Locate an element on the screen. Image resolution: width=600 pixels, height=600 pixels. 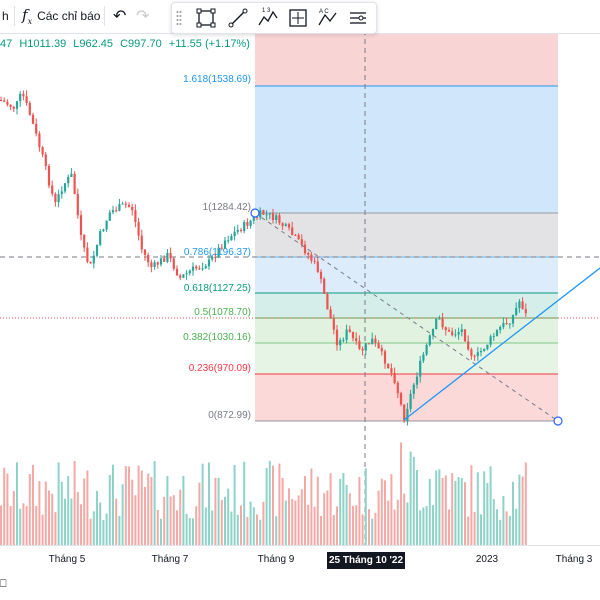
fib-label-0786: 0.786(1196.37) is located at coordinates (217, 252).